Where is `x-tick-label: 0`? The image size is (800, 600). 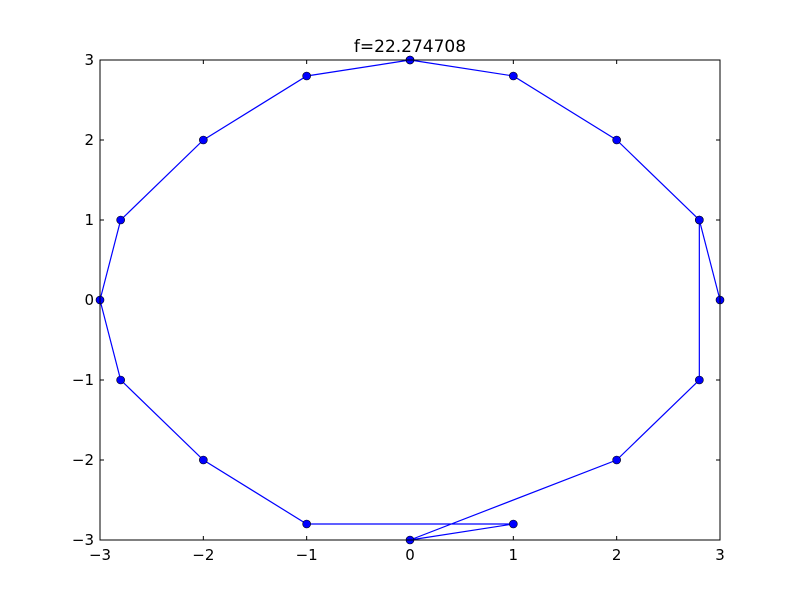 x-tick-label: 0 is located at coordinates (410, 555).